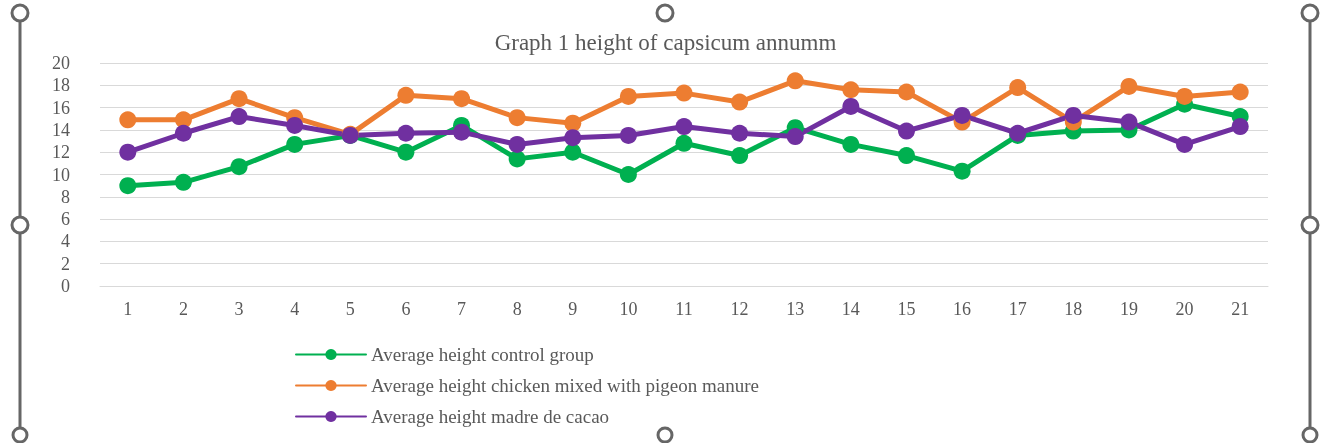  I want to click on x-tick-label: 16, so click(962, 309).